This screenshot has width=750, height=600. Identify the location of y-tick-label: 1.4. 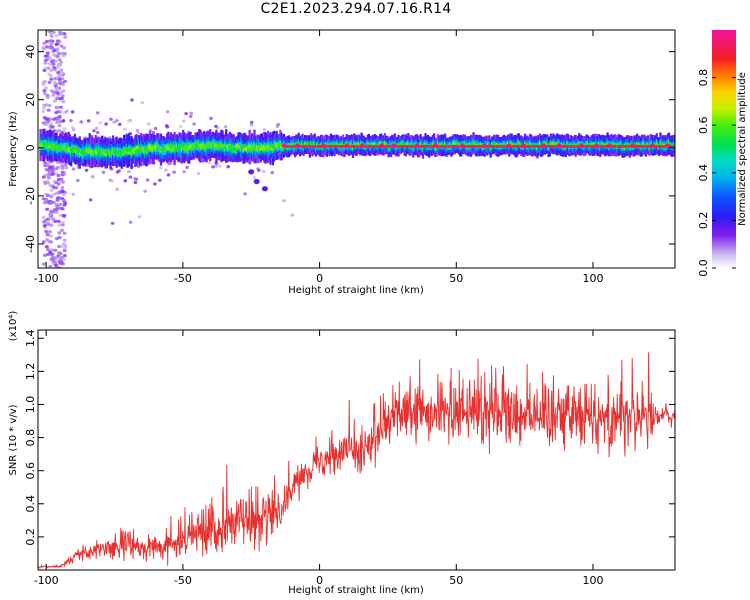
(30, 339).